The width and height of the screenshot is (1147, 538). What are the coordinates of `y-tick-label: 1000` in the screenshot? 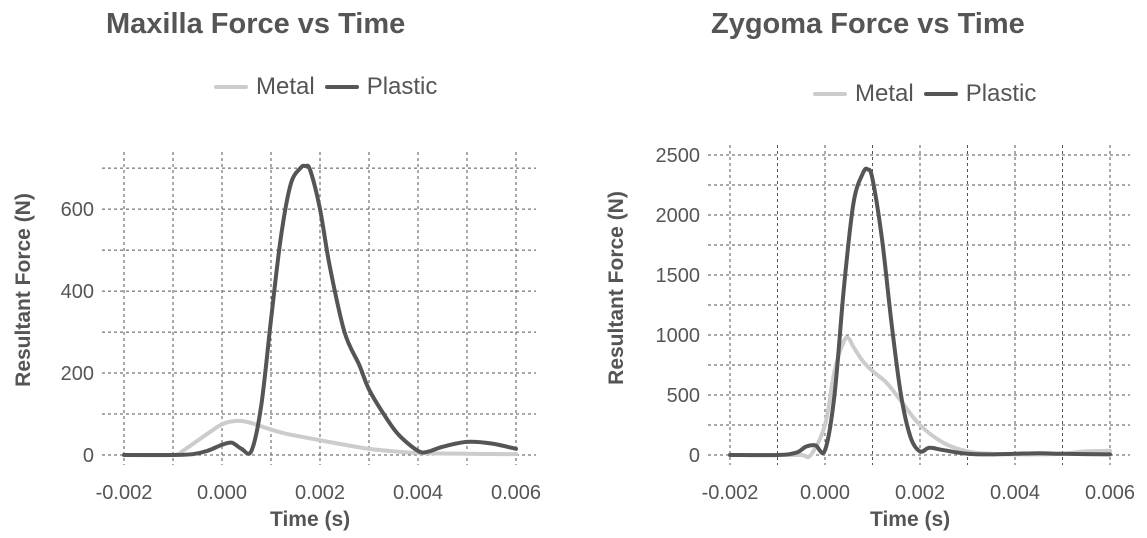 It's located at (678, 336).